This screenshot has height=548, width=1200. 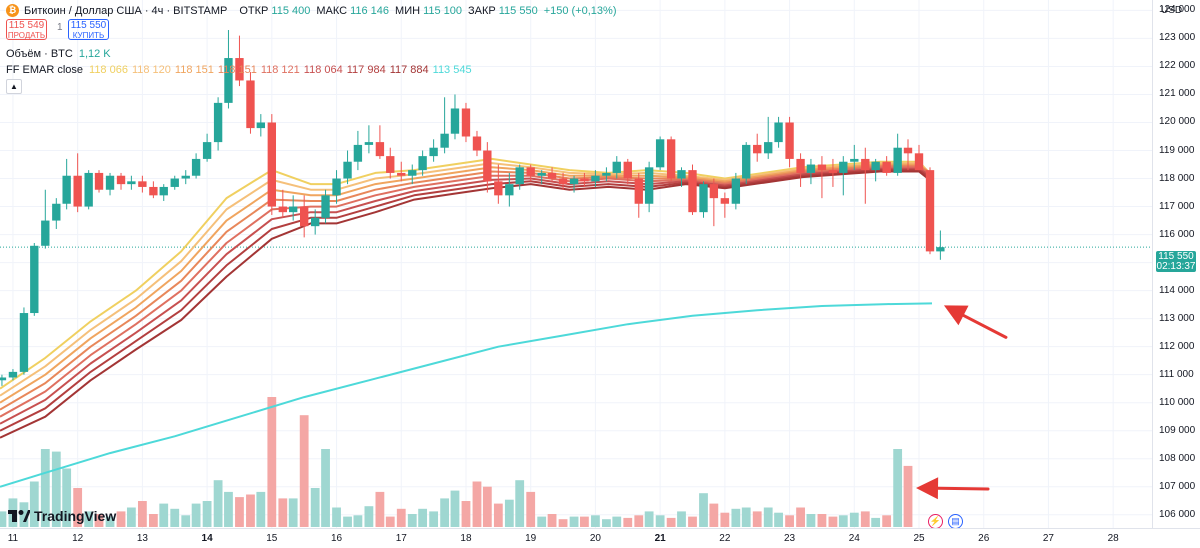 What do you see at coordinates (1177, 290) in the screenshot?
I see `price-tick: 114 000` at bounding box center [1177, 290].